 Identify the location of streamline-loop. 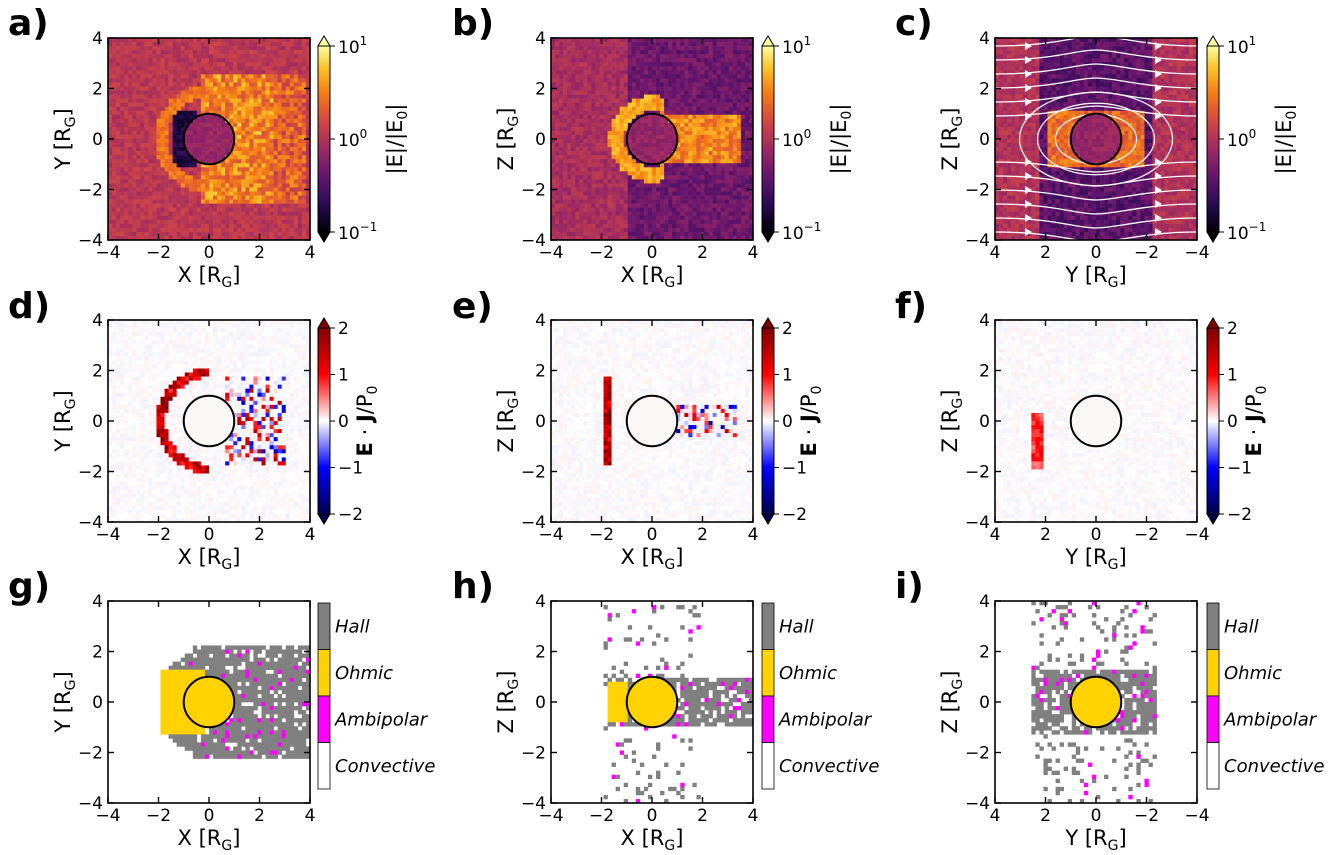
(1096, 139).